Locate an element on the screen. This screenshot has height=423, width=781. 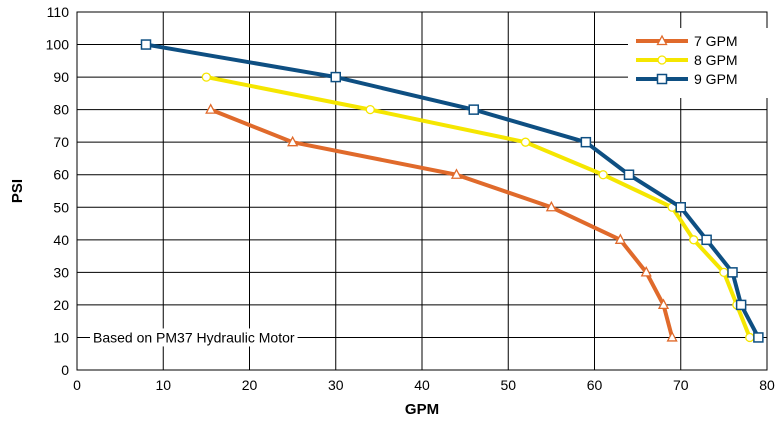
annotation-box: Based on PM37 Hydraulic Motor is located at coordinates (194, 337).